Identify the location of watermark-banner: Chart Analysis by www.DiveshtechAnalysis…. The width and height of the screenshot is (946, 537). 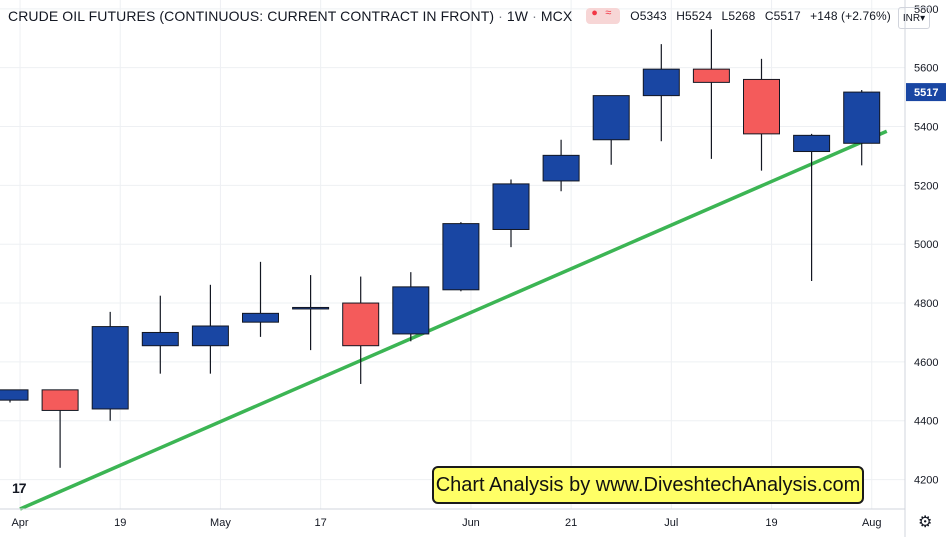
(648, 485).